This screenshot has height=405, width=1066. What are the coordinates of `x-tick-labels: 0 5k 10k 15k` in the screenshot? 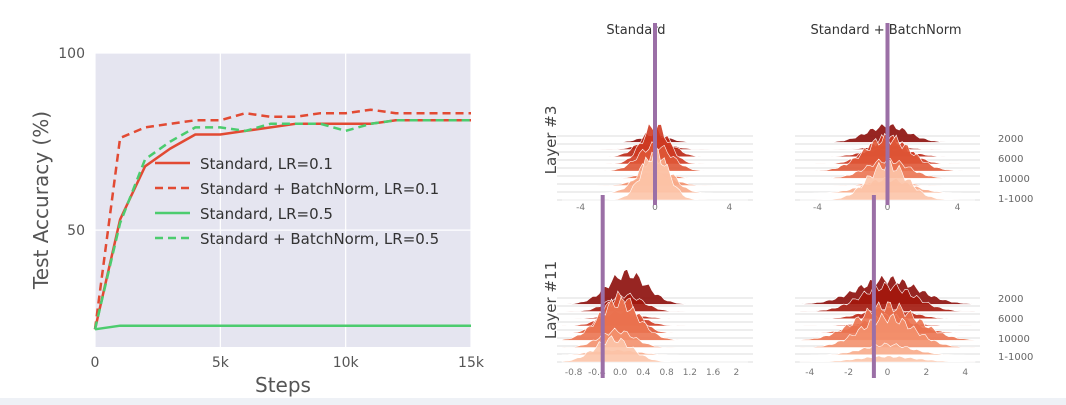 It's located at (288, 363).